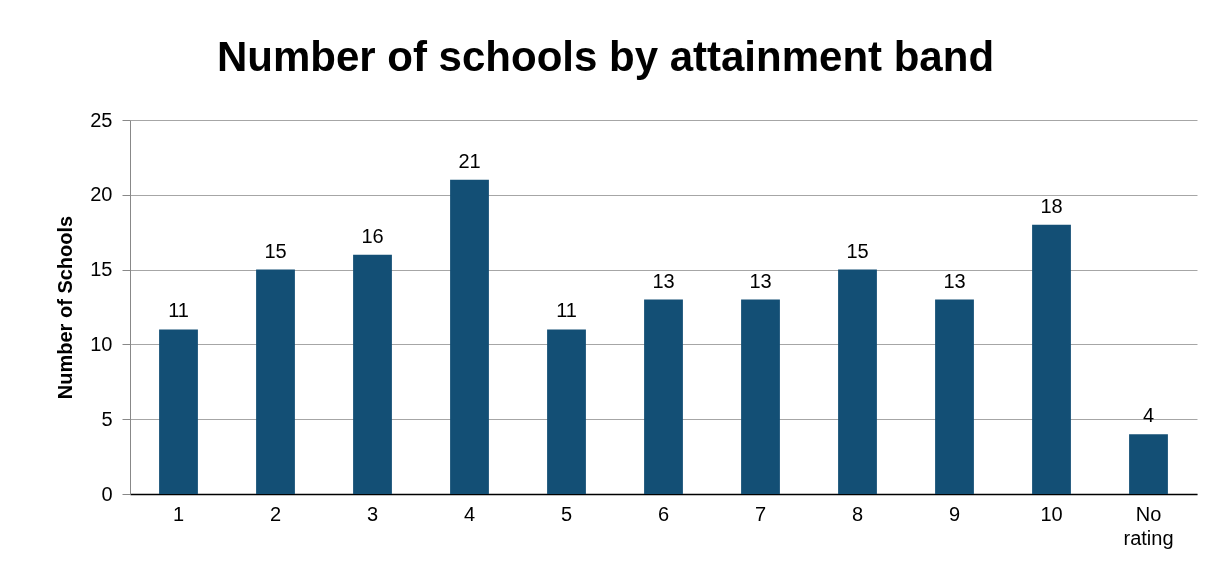  What do you see at coordinates (566, 513) in the screenshot?
I see `x-tick-label: 5` at bounding box center [566, 513].